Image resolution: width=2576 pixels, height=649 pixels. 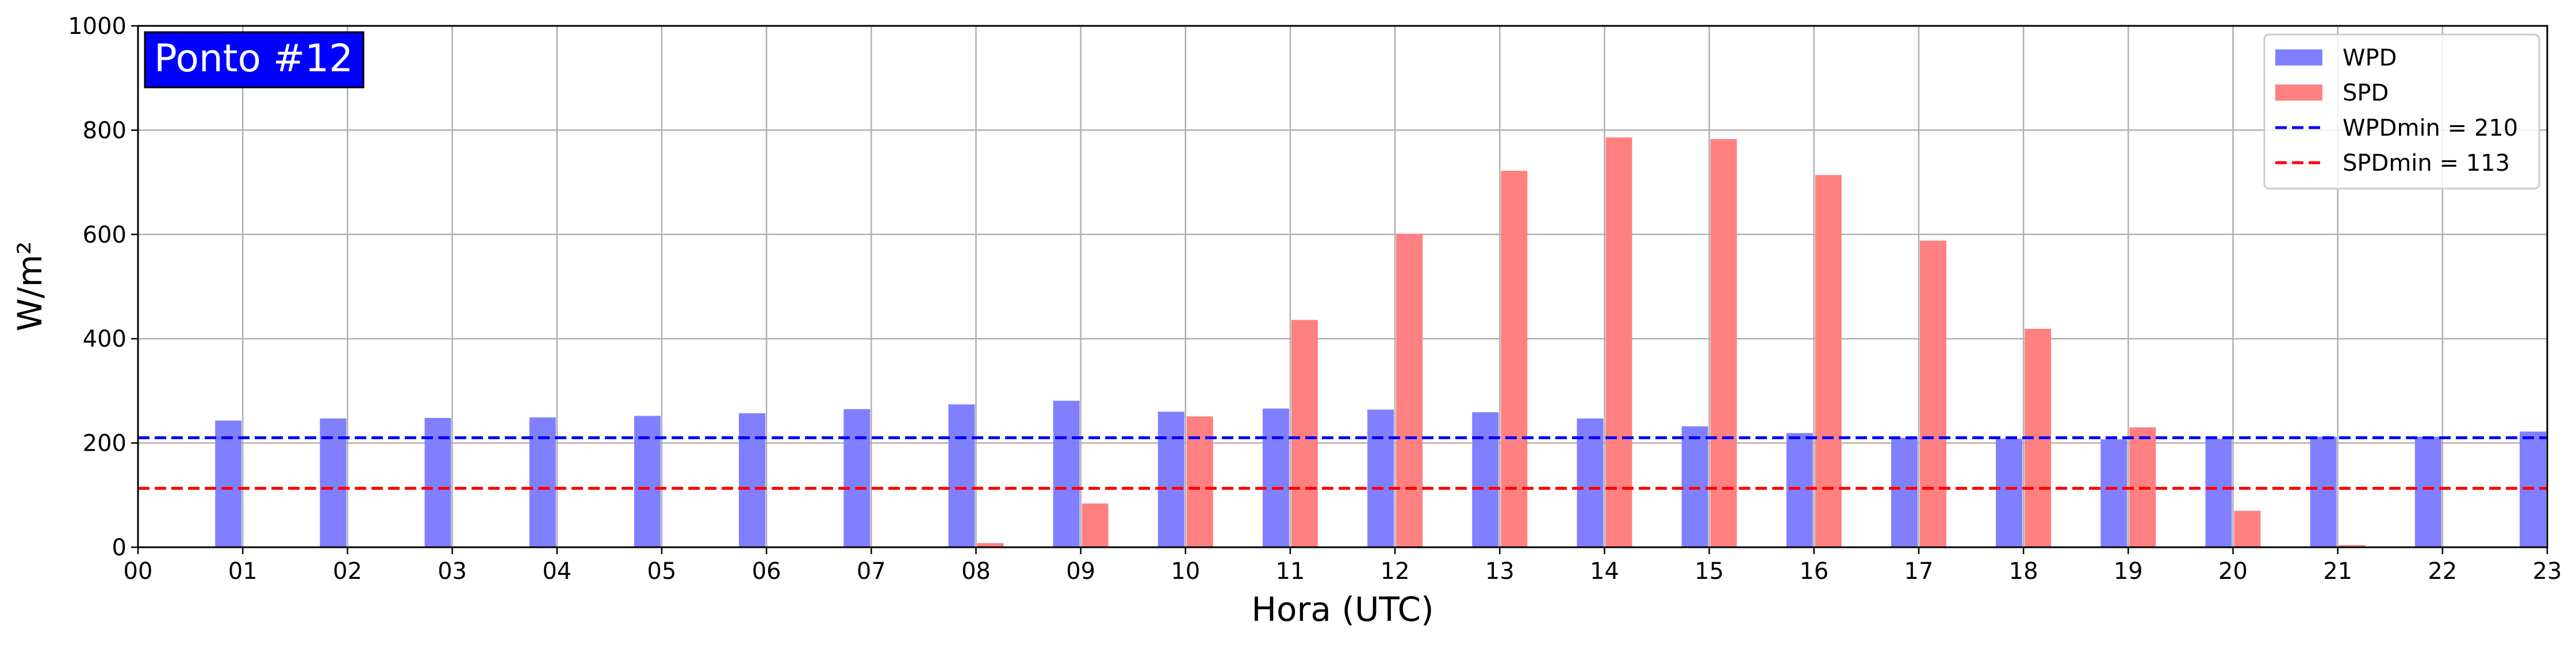 What do you see at coordinates (1395, 572) in the screenshot?
I see `x-tick-label: 12` at bounding box center [1395, 572].